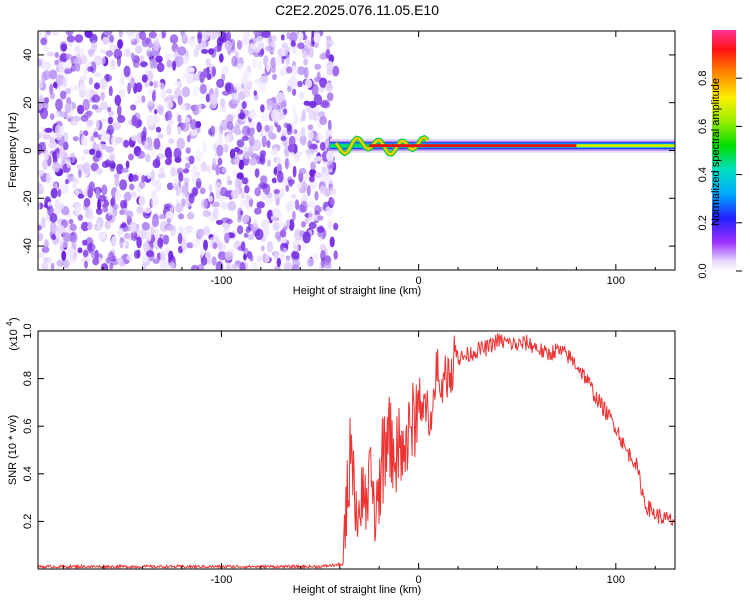 The height and width of the screenshot is (600, 750). I want to click on snr-ytick-label: 0.8, so click(28, 378).